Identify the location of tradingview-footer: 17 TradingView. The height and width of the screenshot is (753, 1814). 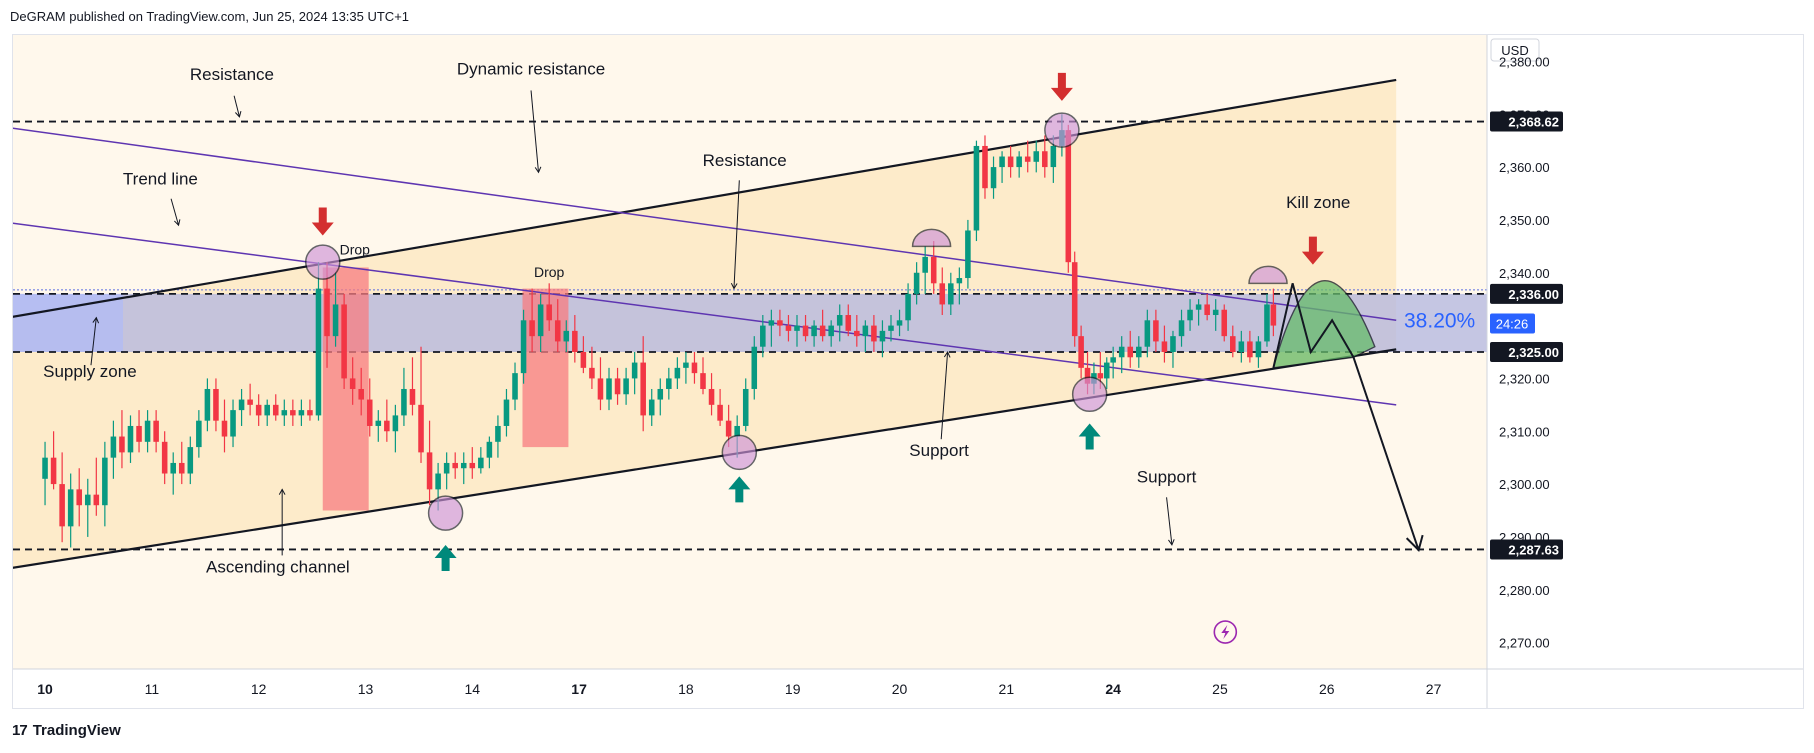
(66, 730).